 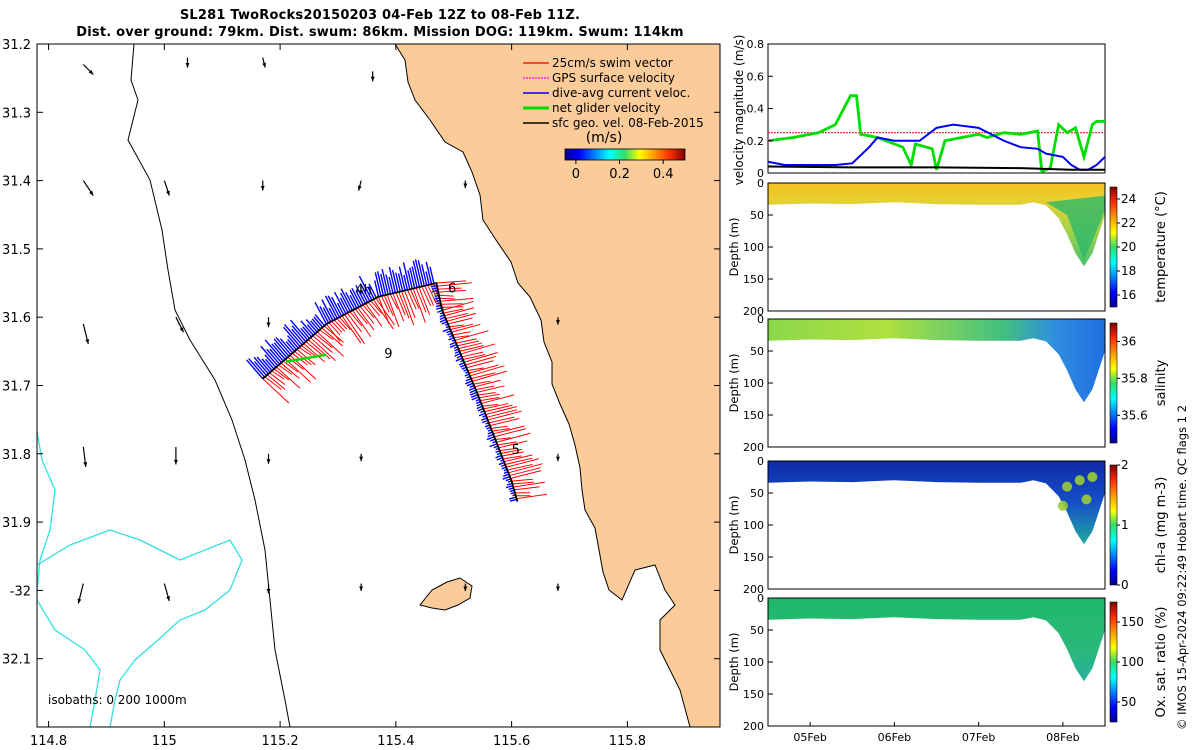 I want to click on section-ytick-label: 0, so click(x=760, y=598).